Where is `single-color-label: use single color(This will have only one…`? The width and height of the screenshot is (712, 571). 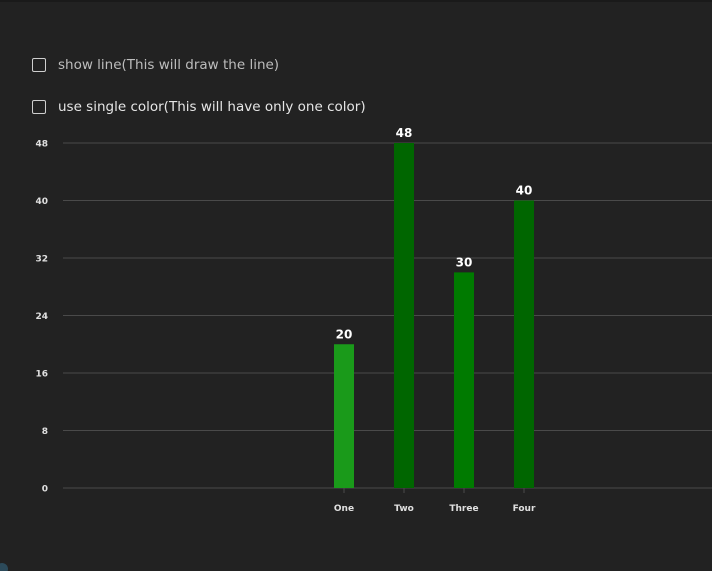
single-color-label: use single color(This will have only one… is located at coordinates (212, 107).